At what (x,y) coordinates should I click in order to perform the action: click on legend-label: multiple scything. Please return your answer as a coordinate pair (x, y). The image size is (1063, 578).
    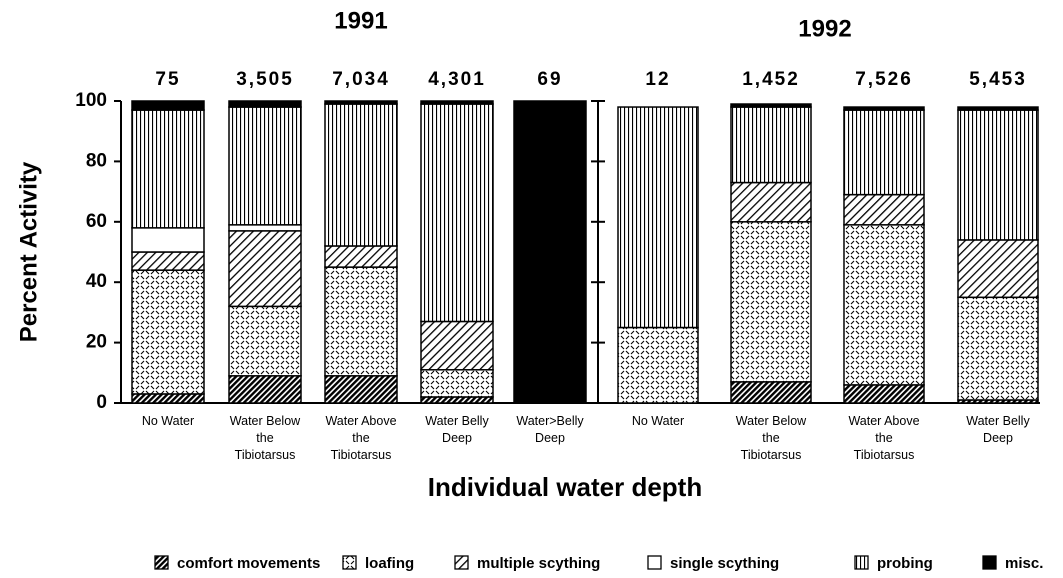
    Looking at the image, I should click on (538, 563).